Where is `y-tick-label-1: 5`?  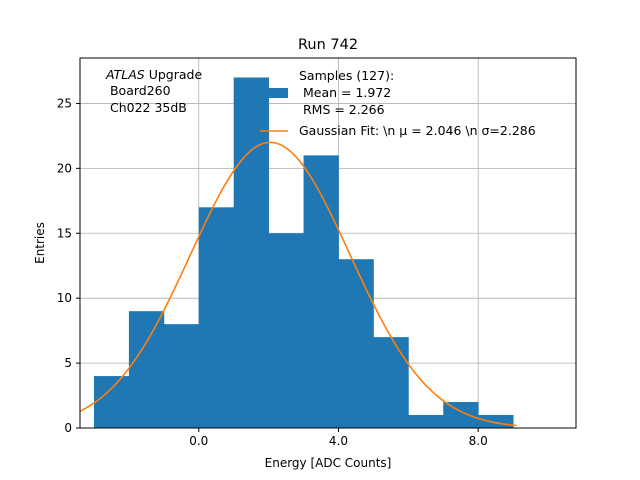
y-tick-label-1: 5 is located at coordinates (68, 363).